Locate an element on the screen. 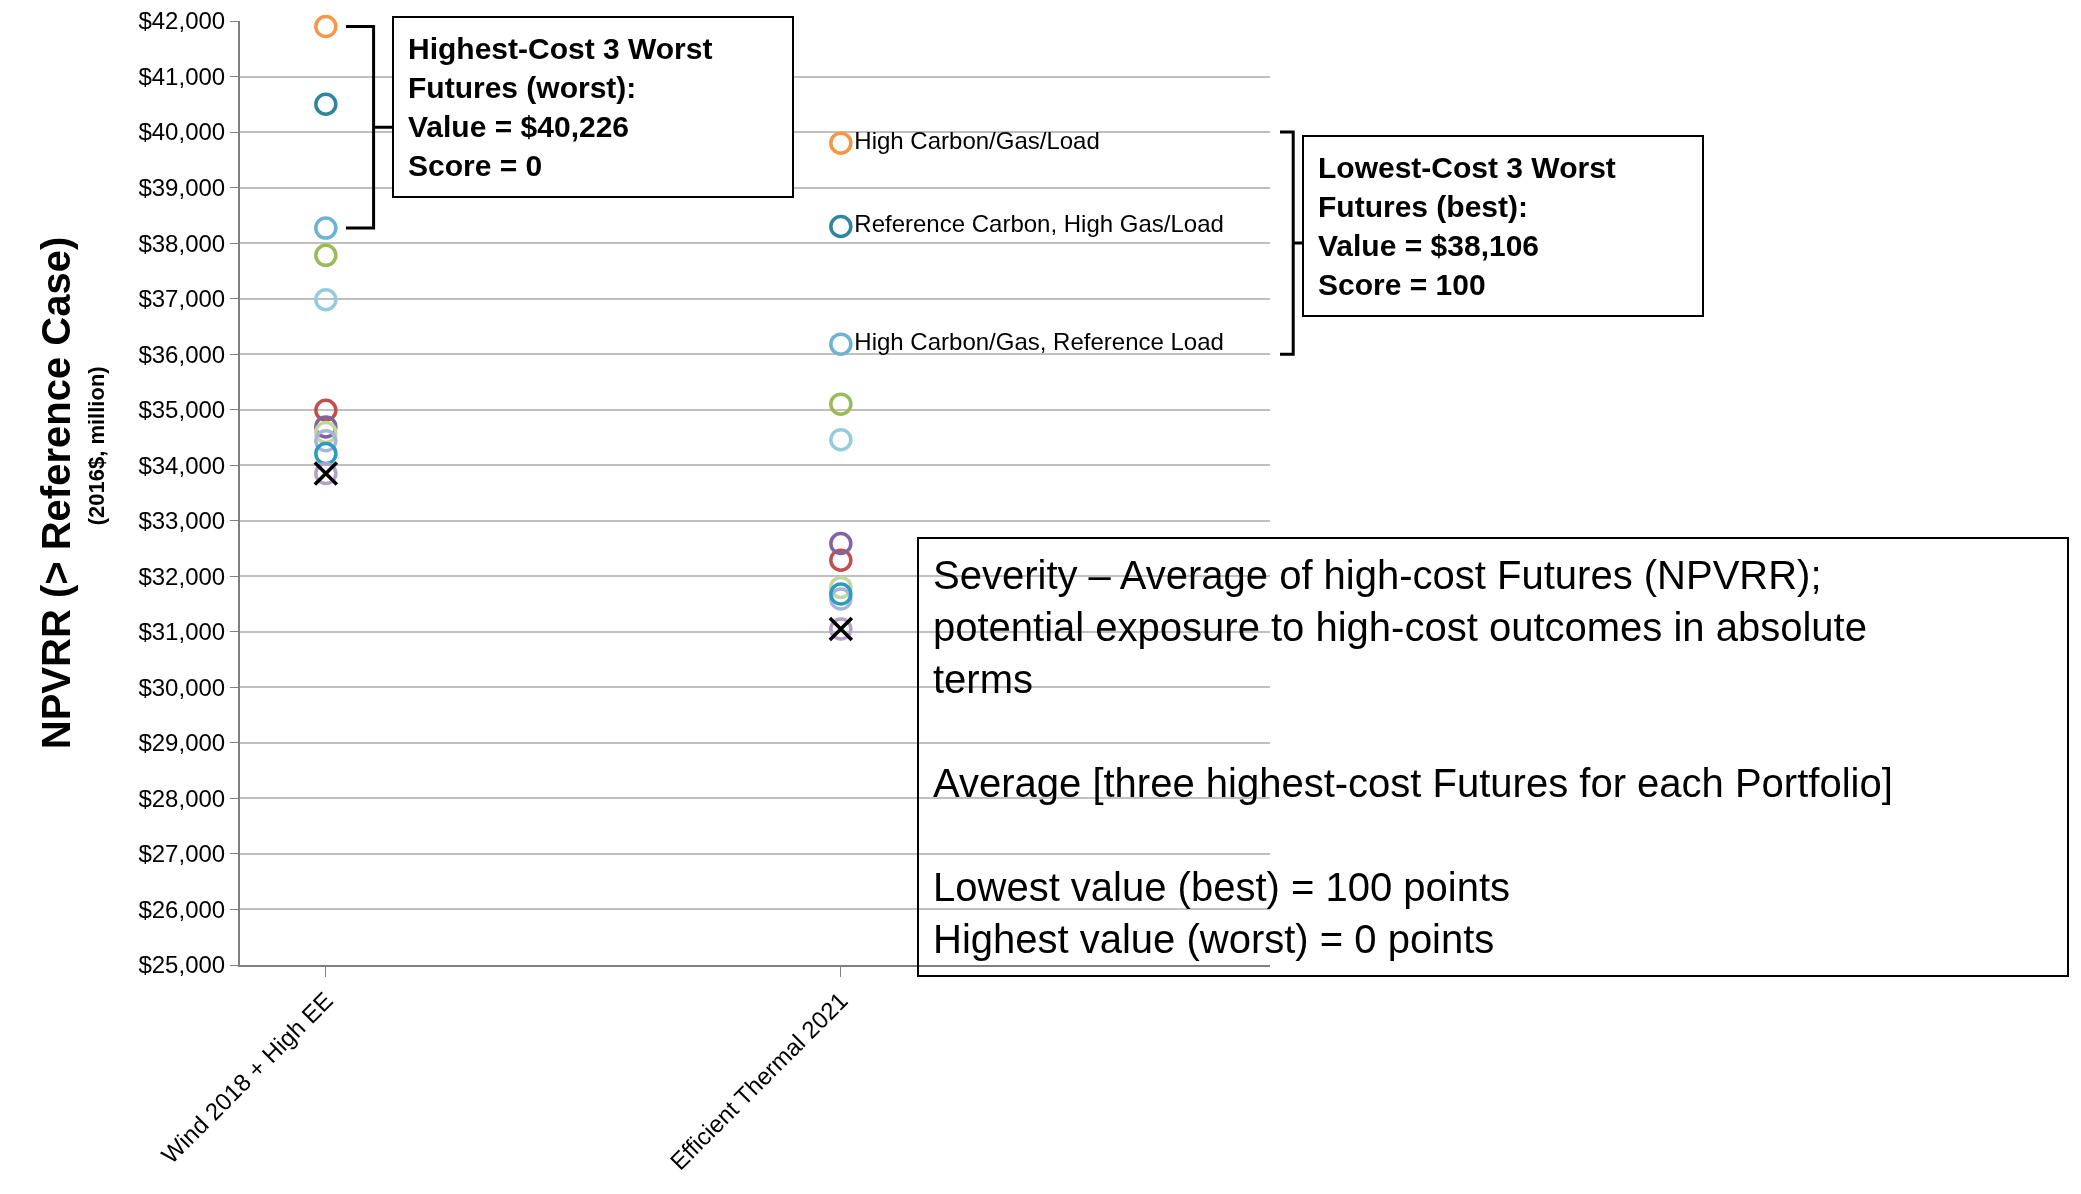  y-tick-label: $26,000 is located at coordinates (182, 909).